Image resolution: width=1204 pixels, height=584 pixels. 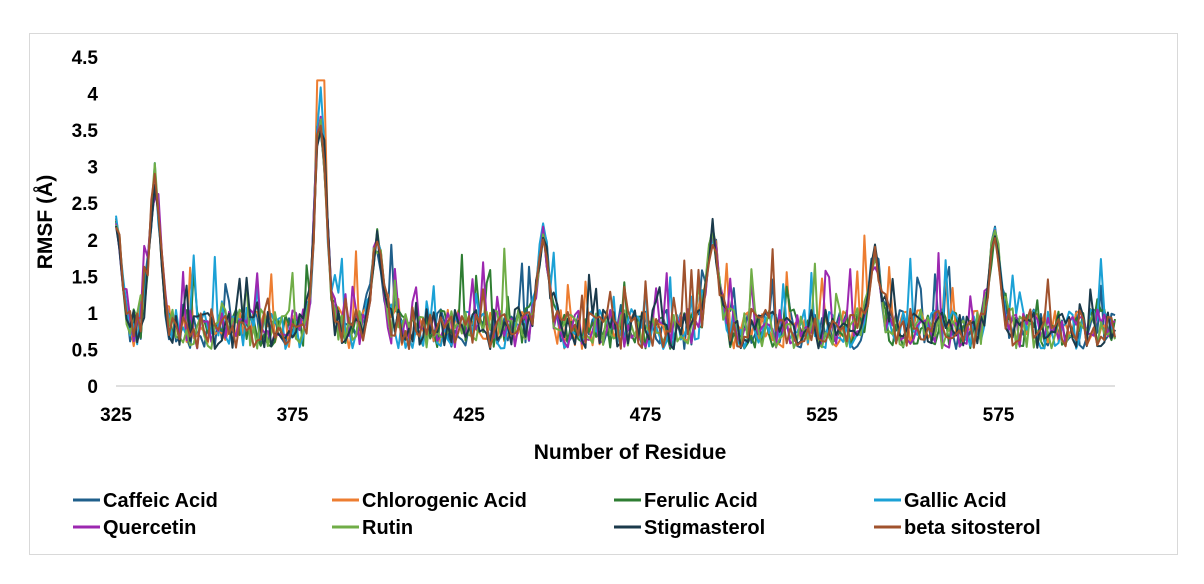 What do you see at coordinates (387, 528) in the screenshot?
I see `legend-label: Rutin` at bounding box center [387, 528].